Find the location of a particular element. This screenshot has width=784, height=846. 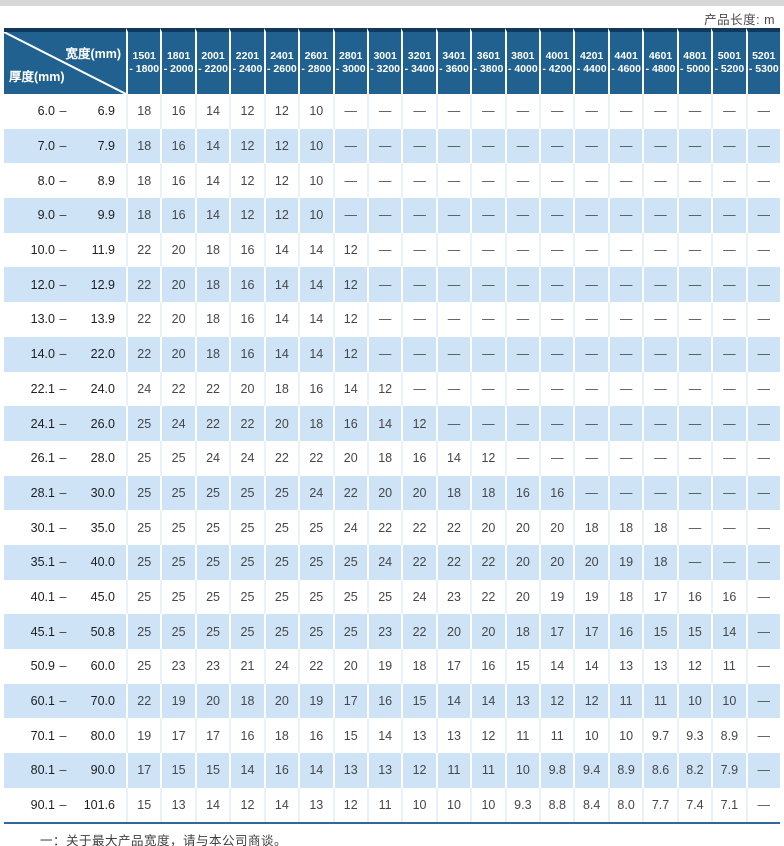

value-cell: 8.4 is located at coordinates (590, 805).